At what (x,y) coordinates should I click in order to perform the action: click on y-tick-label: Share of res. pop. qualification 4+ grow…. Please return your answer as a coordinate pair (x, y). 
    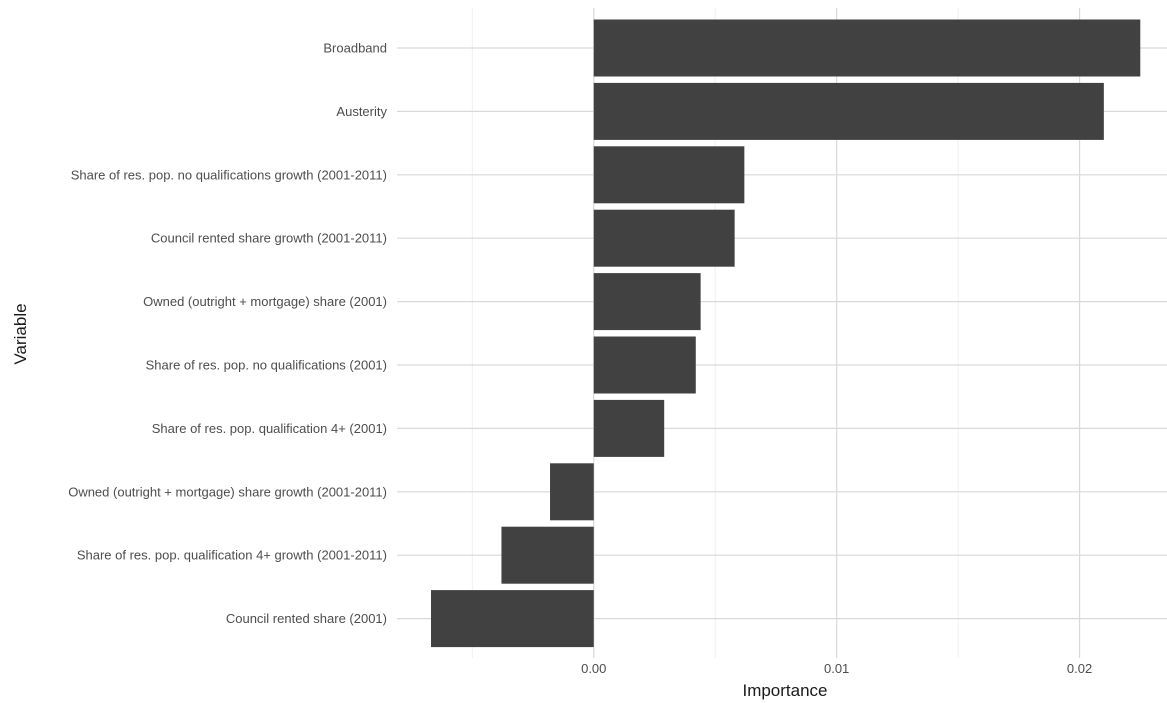
    Looking at the image, I should click on (232, 555).